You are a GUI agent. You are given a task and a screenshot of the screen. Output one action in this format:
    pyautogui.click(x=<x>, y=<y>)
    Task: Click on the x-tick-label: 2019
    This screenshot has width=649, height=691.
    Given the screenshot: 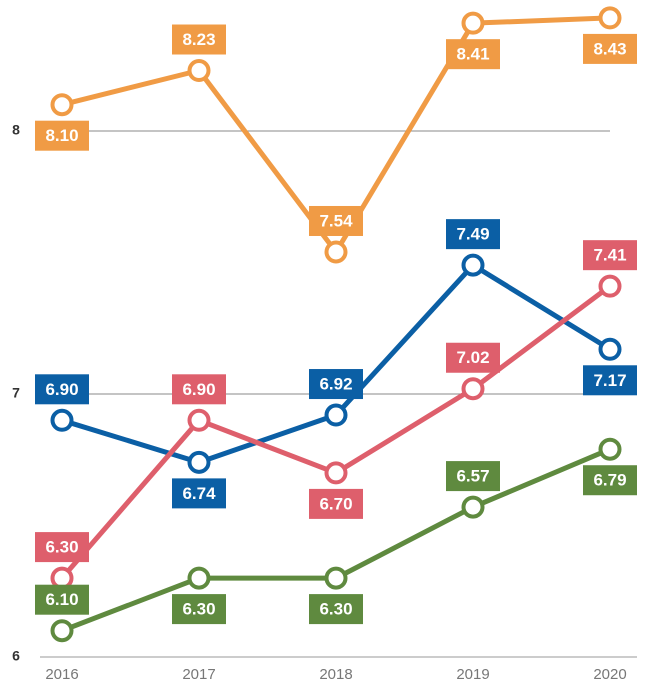 What is the action you would take?
    pyautogui.click(x=472, y=674)
    